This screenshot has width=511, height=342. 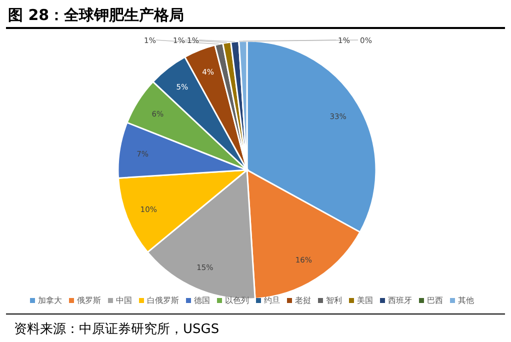 What do you see at coordinates (202, 300) in the screenshot?
I see `legend-label: 德国` at bounding box center [202, 300].